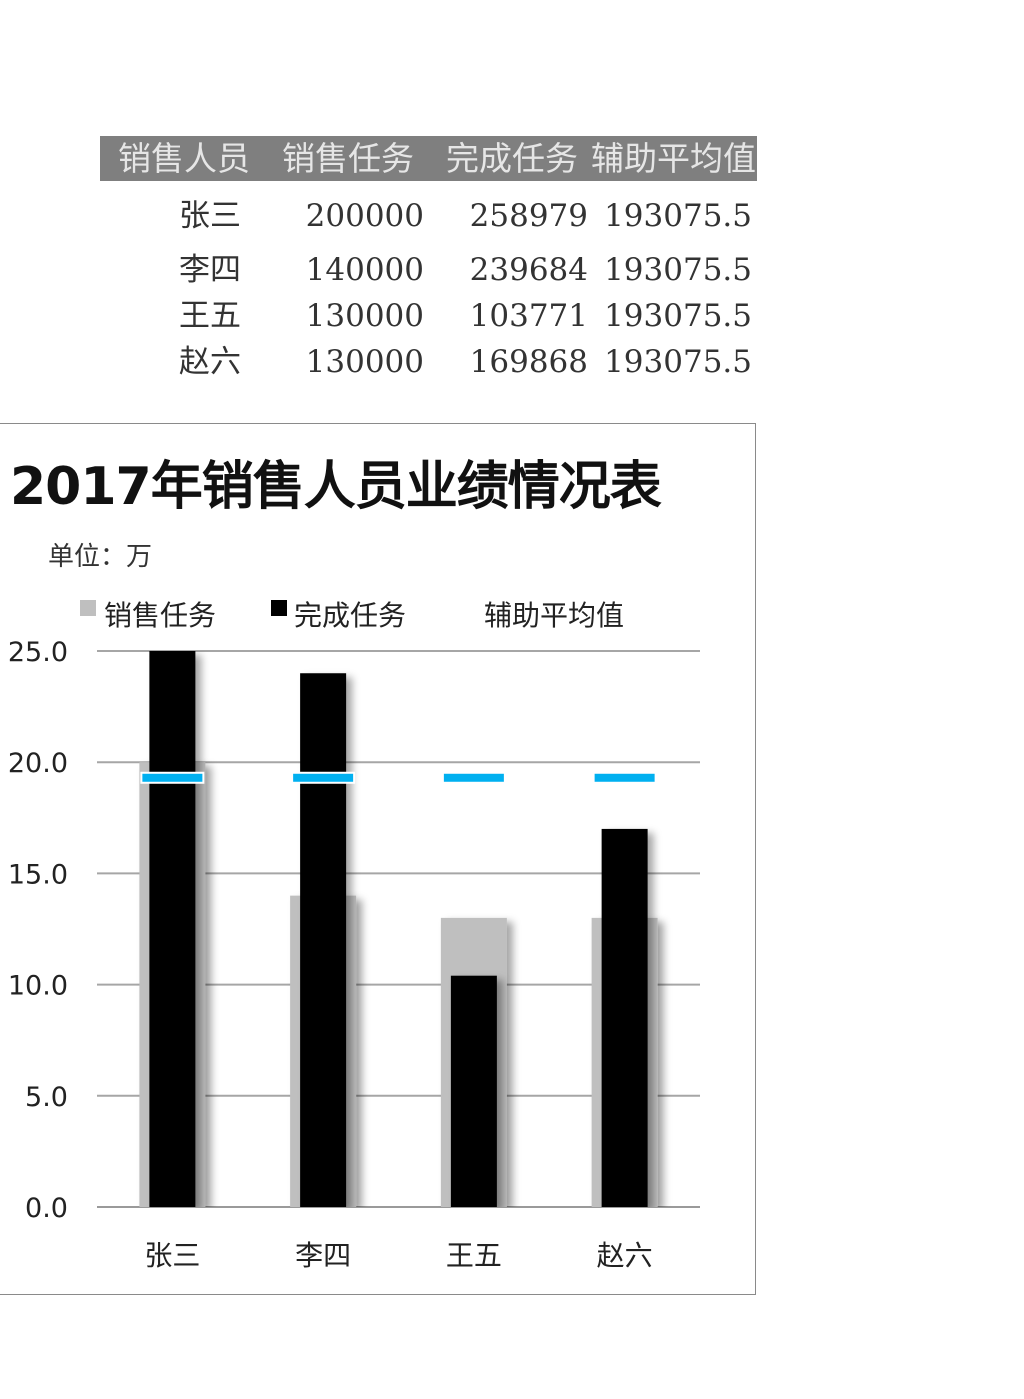 The height and width of the screenshot is (1399, 1024). I want to click on table-row: 赵六 130000 169868 193075.5, so click(428, 362).